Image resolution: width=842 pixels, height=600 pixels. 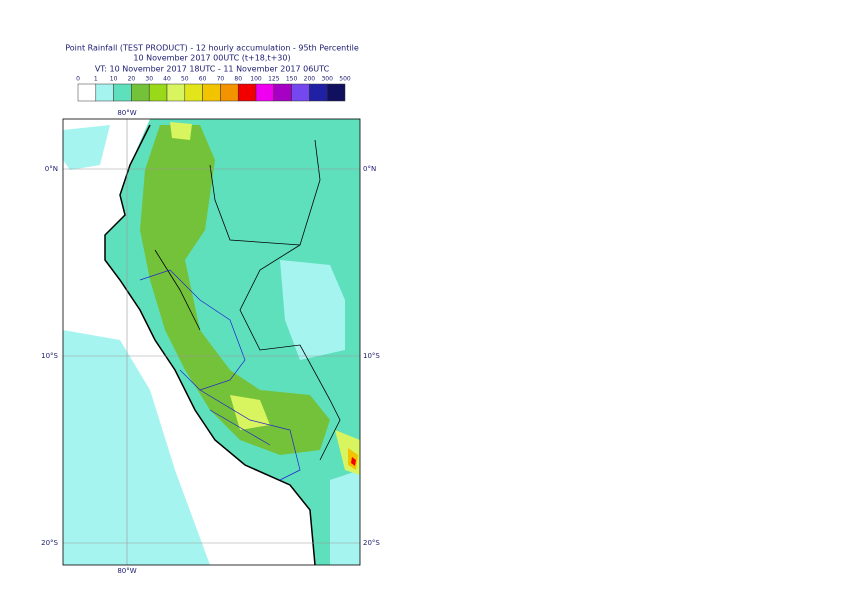 I want to click on legend-label: 30, so click(x=149, y=79).